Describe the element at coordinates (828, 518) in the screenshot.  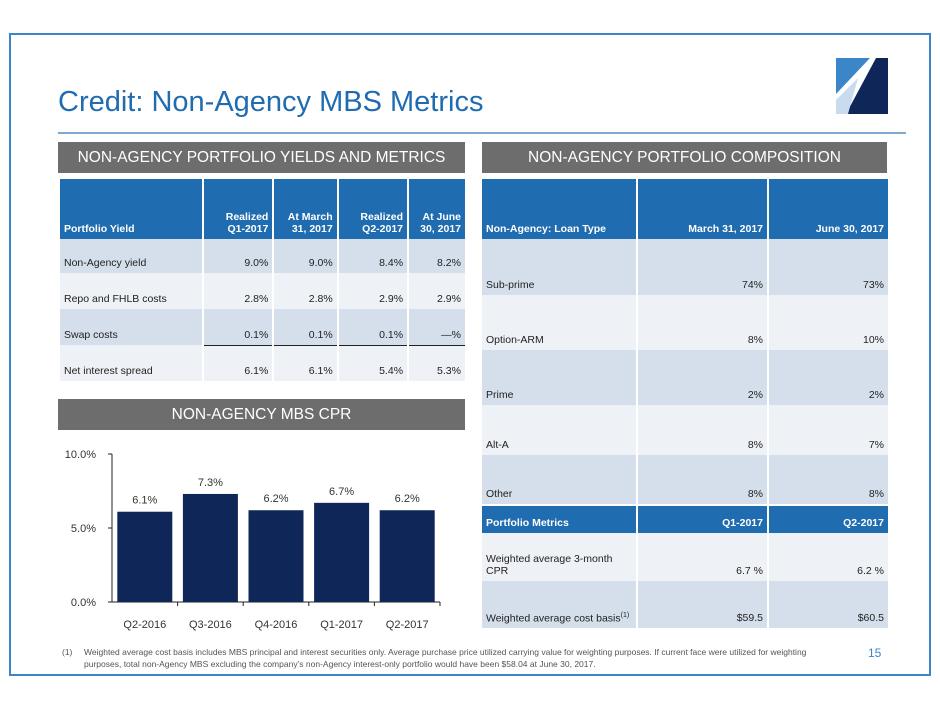
I see `table-header: Q2-2017` at that location.